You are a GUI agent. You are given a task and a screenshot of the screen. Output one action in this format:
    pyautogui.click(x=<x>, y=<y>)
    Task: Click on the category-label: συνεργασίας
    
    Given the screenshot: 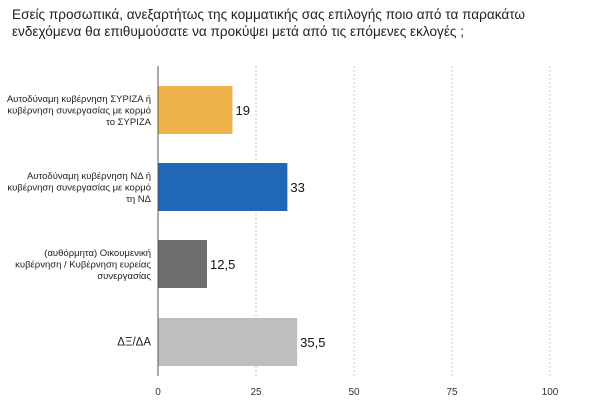 What is the action you would take?
    pyautogui.click(x=124, y=276)
    